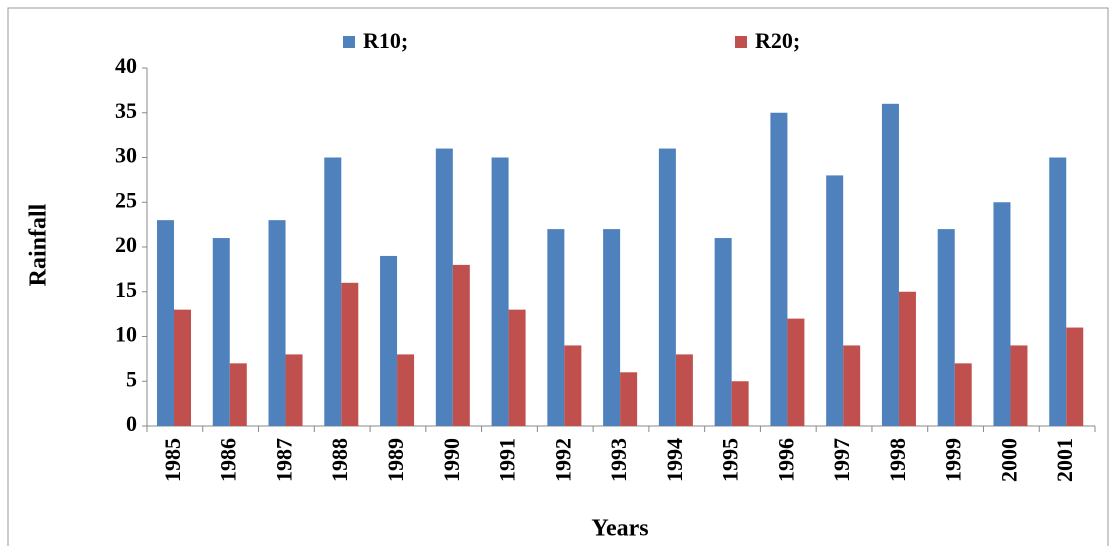 This screenshot has width=1114, height=546. What do you see at coordinates (126, 155) in the screenshot?
I see `y-tick-label: 30` at bounding box center [126, 155].